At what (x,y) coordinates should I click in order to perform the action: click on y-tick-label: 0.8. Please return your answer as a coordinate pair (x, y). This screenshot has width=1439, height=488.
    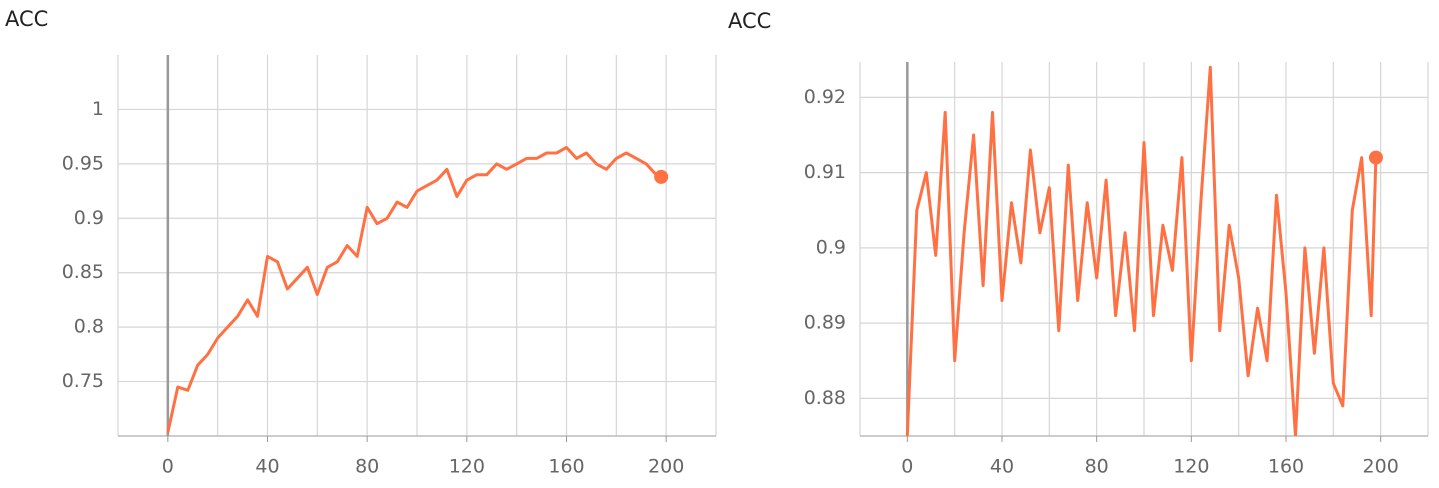
    Looking at the image, I should click on (89, 327).